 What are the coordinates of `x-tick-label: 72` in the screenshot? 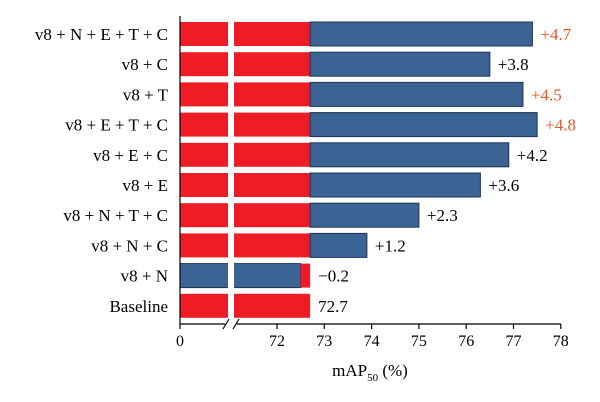 It's located at (277, 341).